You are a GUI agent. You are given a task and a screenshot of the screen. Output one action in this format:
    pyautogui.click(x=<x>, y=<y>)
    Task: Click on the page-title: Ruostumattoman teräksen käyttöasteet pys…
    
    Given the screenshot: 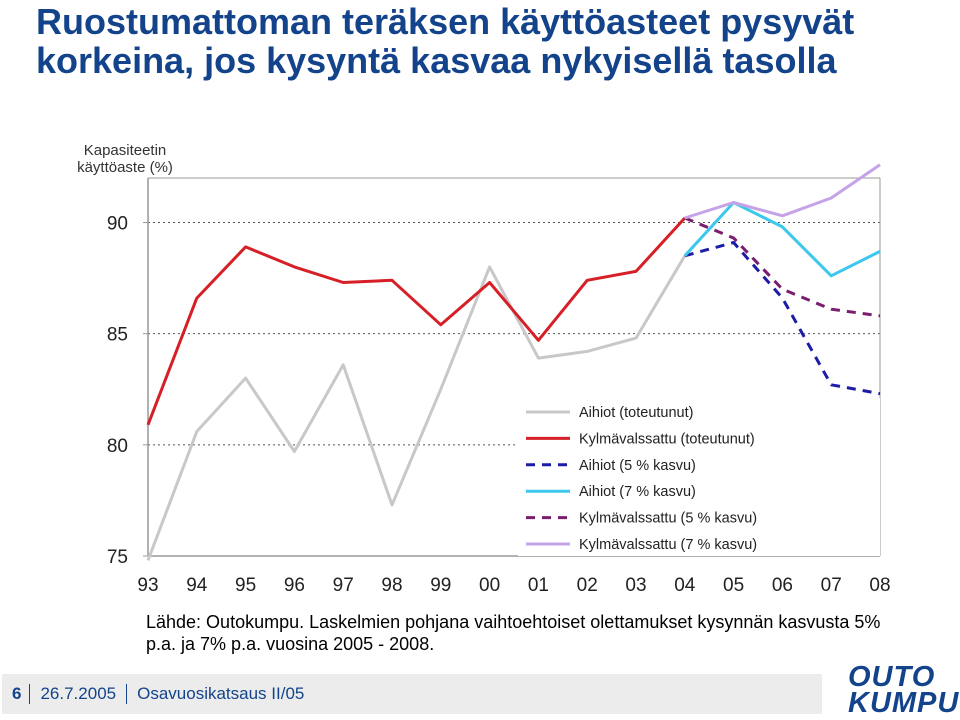 What is the action you would take?
    pyautogui.click(x=445, y=41)
    